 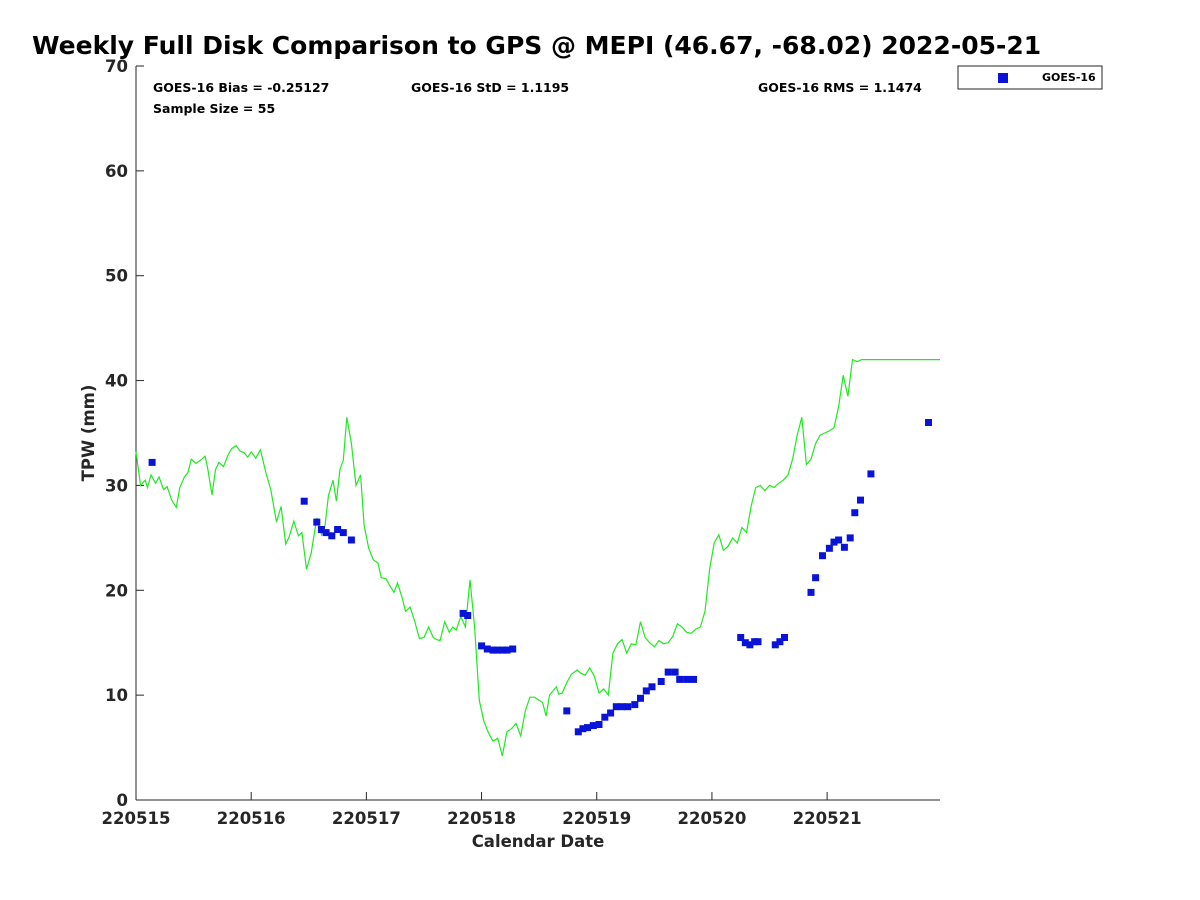 What do you see at coordinates (711, 818) in the screenshot?
I see `x-tick-label: 220520` at bounding box center [711, 818].